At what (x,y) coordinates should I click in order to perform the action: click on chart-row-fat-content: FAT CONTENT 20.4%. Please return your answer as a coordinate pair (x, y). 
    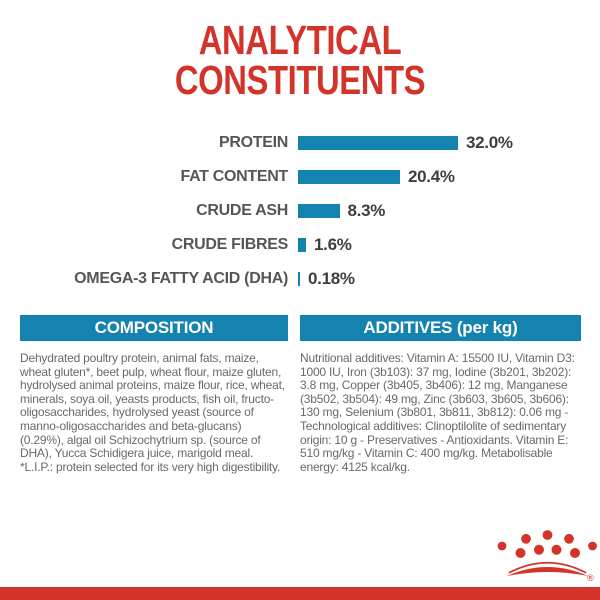
    Looking at the image, I should click on (300, 177).